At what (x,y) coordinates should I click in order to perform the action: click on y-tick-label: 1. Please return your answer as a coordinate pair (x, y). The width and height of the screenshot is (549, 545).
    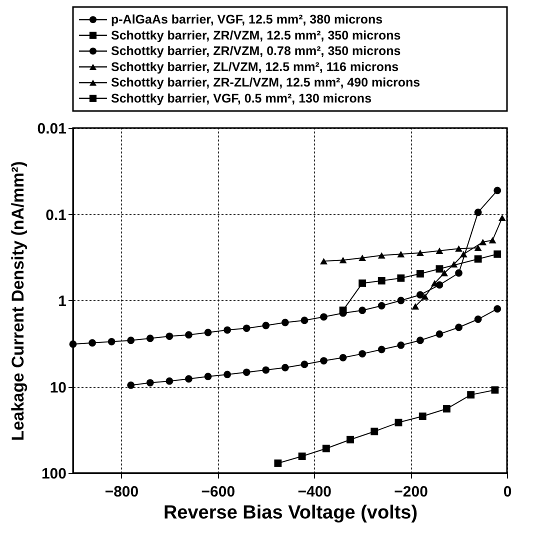
    Looking at the image, I should click on (62, 301).